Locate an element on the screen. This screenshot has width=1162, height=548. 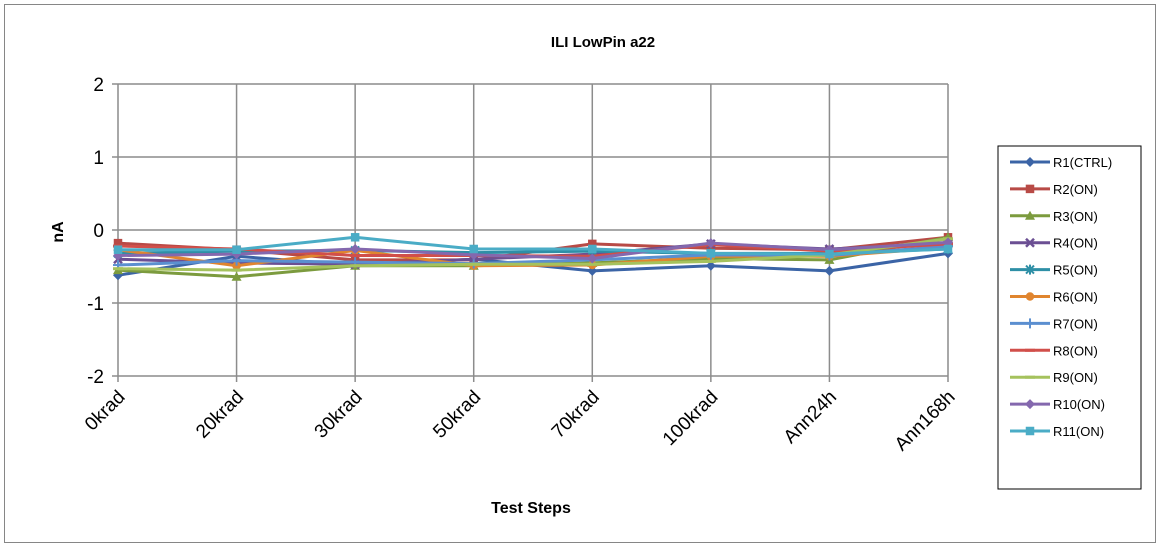
legend-label: R5(ON) is located at coordinates (1075, 270).